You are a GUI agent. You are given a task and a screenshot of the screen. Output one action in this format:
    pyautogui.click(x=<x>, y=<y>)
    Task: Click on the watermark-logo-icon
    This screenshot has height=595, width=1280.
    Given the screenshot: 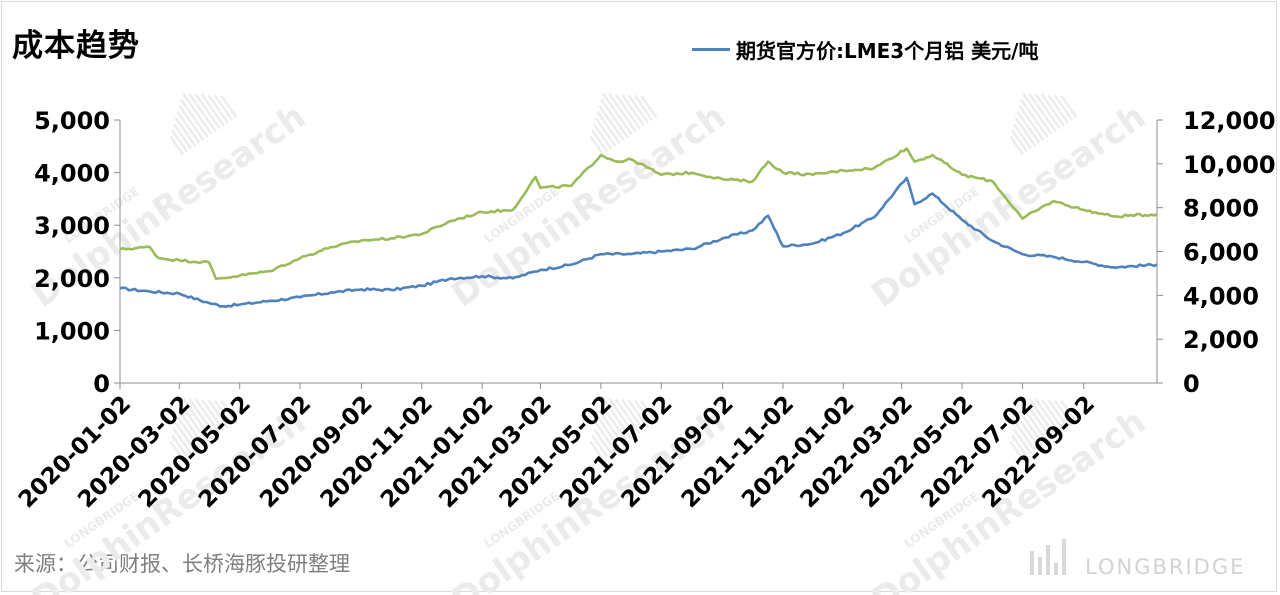 What is the action you would take?
    pyautogui.click(x=1048, y=557)
    